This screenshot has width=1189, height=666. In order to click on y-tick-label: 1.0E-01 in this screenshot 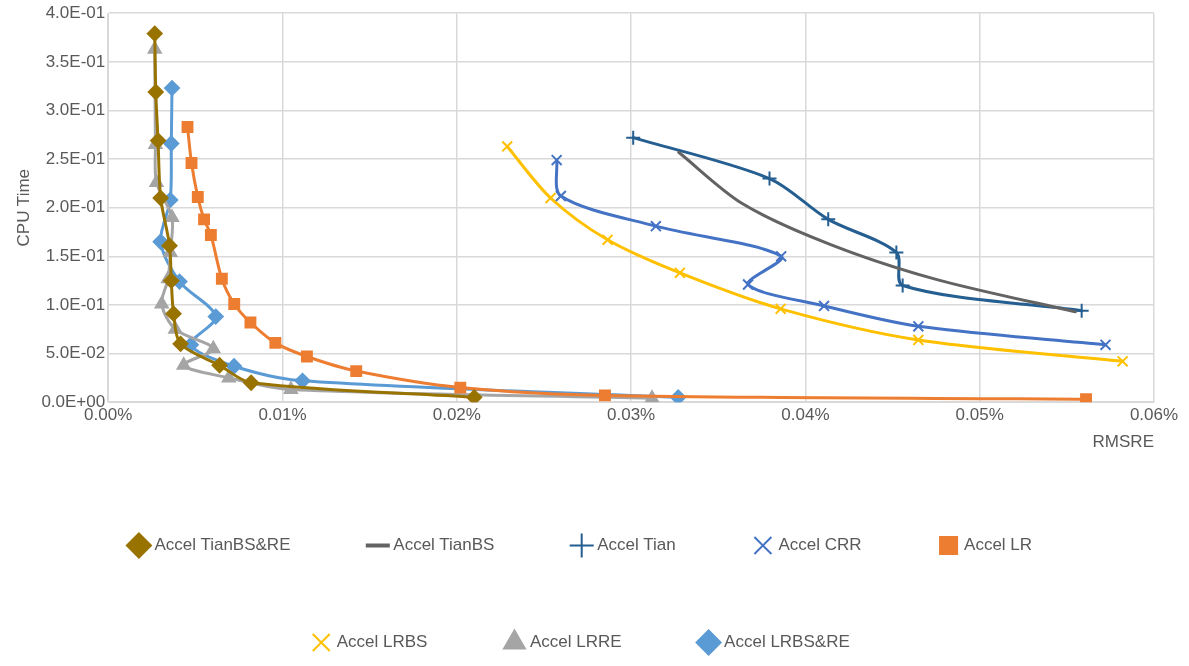, I will do `click(75, 304)`.